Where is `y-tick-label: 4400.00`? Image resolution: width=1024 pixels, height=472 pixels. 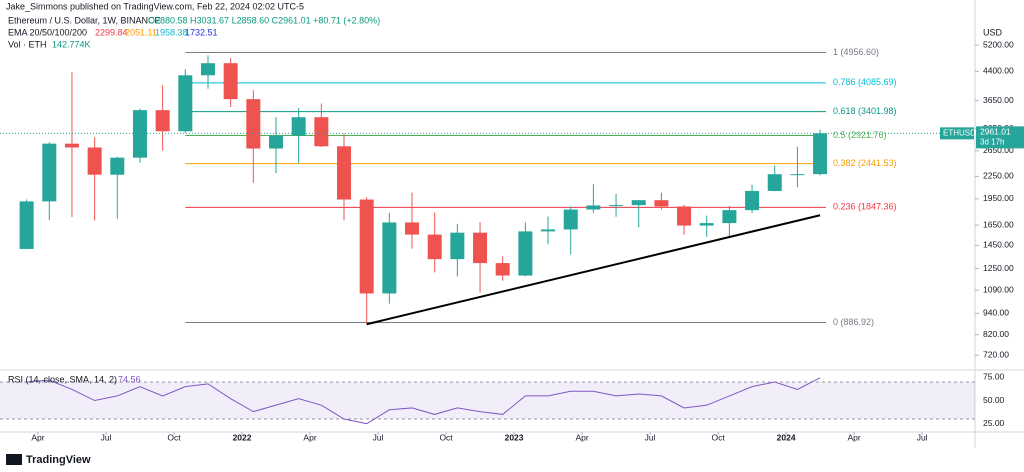
y-tick-label: 4400.00 is located at coordinates (998, 70).